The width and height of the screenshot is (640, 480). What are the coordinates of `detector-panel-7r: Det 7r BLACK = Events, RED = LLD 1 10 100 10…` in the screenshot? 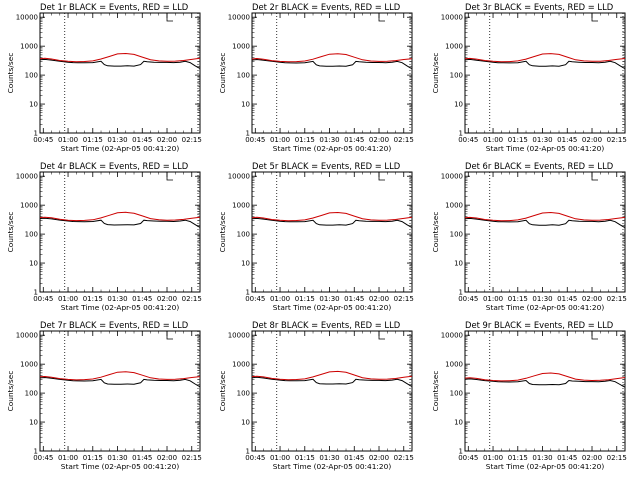 It's located at (104, 395).